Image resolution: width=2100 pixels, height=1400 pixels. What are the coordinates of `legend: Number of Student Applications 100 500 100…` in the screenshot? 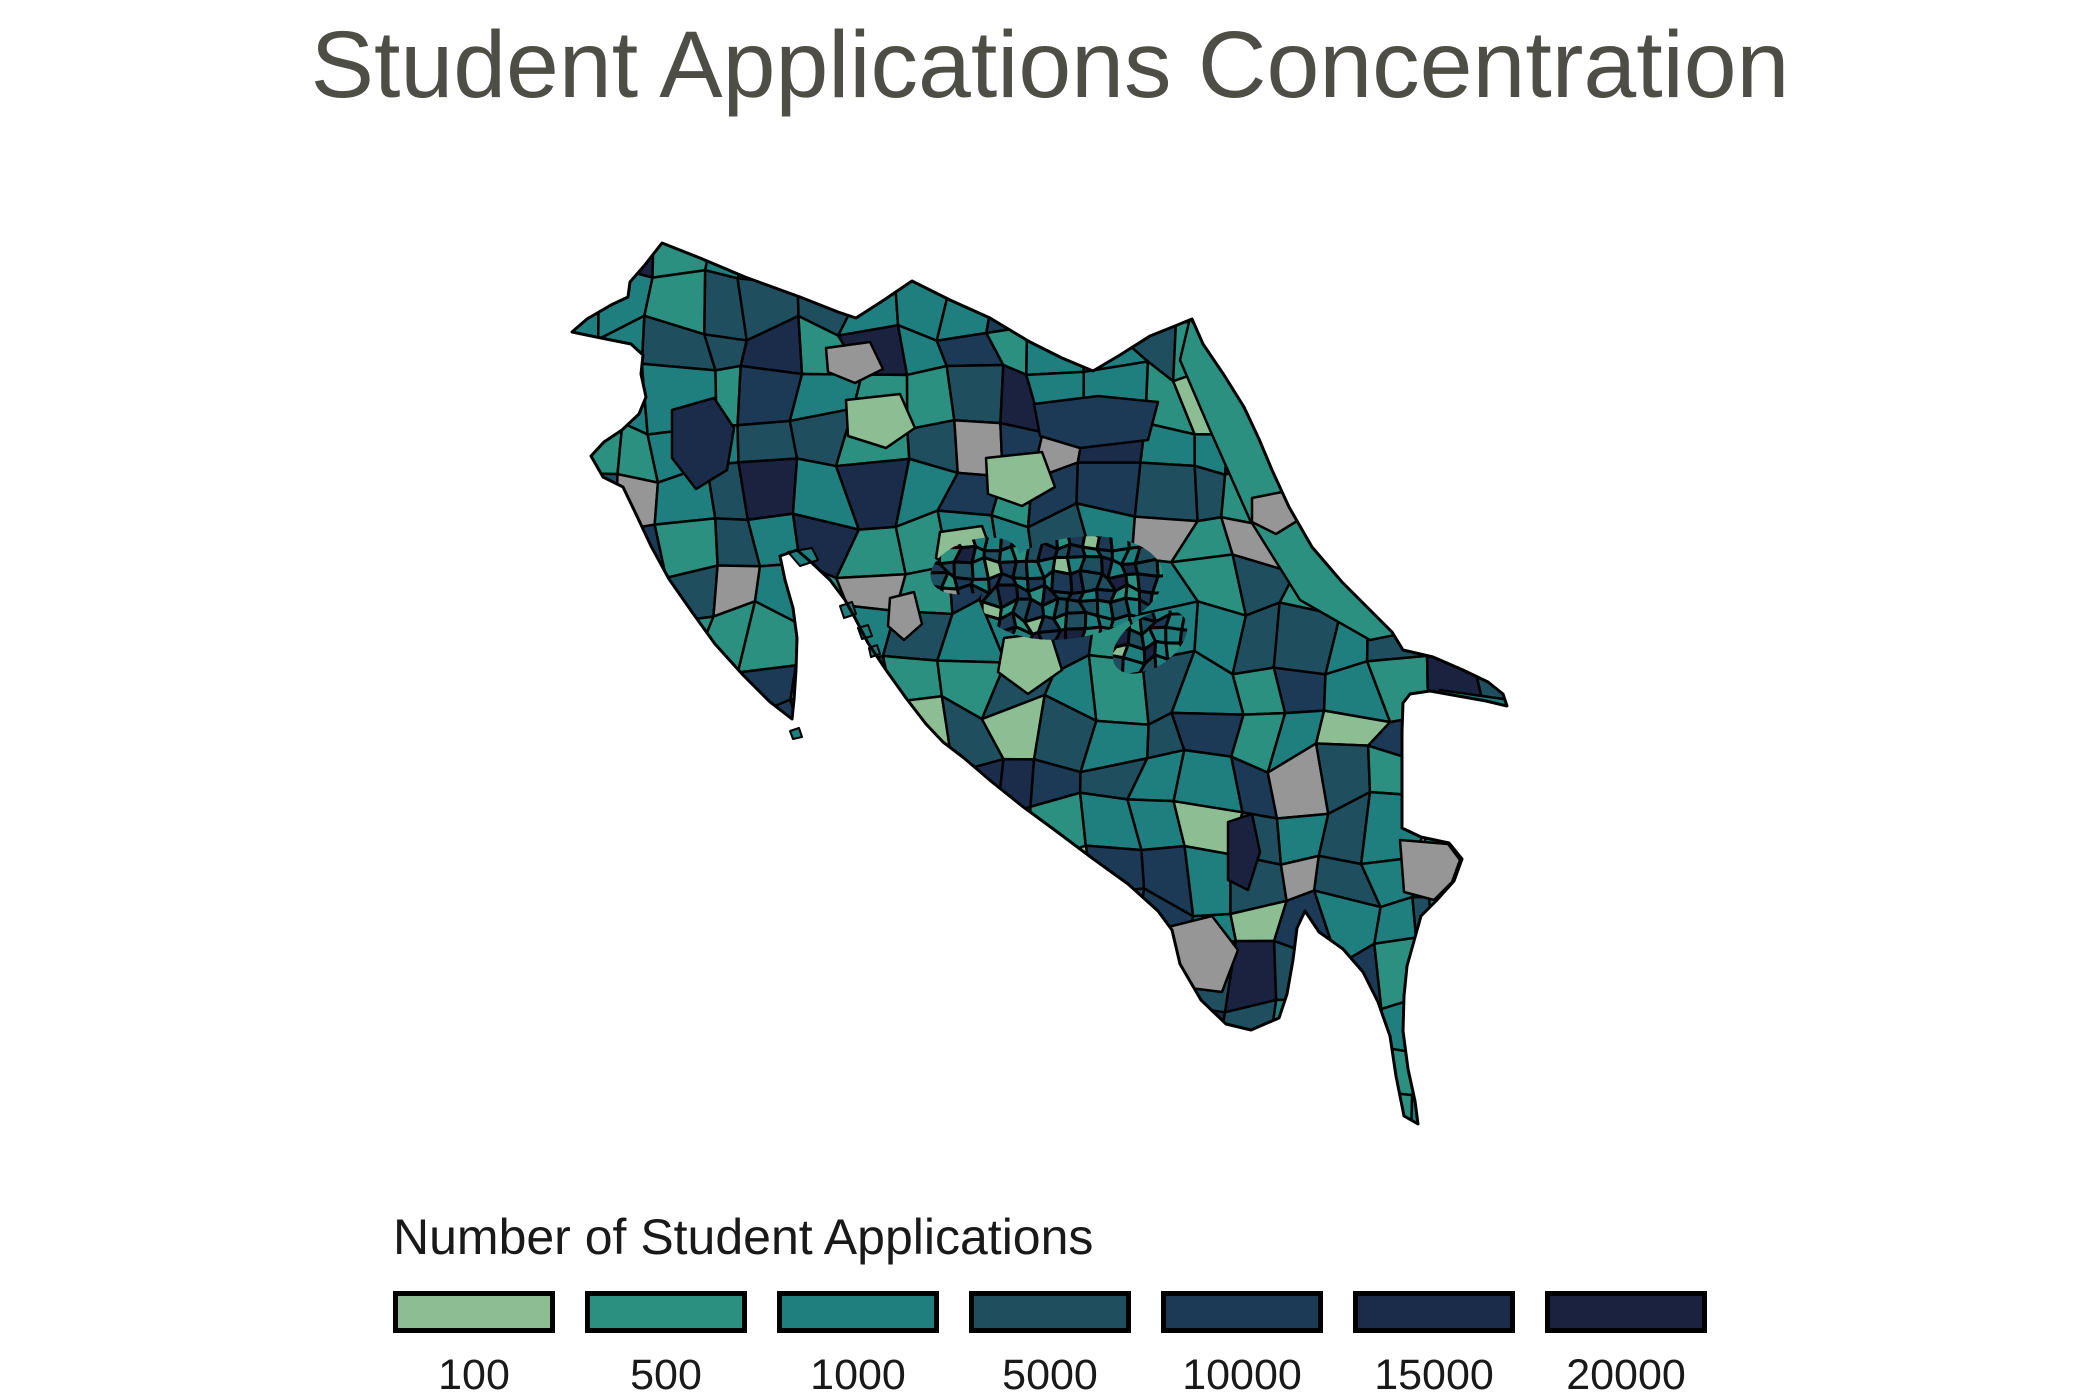 It's located at (1050, 1304).